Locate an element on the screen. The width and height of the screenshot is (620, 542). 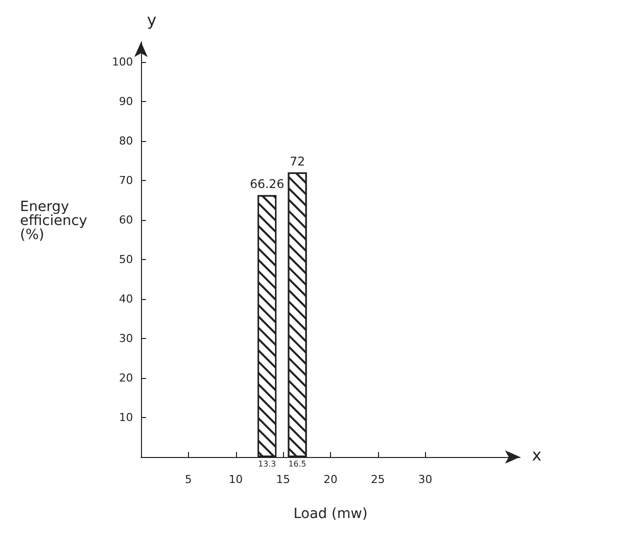
x-axis-title: Load (mw) is located at coordinates (330, 514).